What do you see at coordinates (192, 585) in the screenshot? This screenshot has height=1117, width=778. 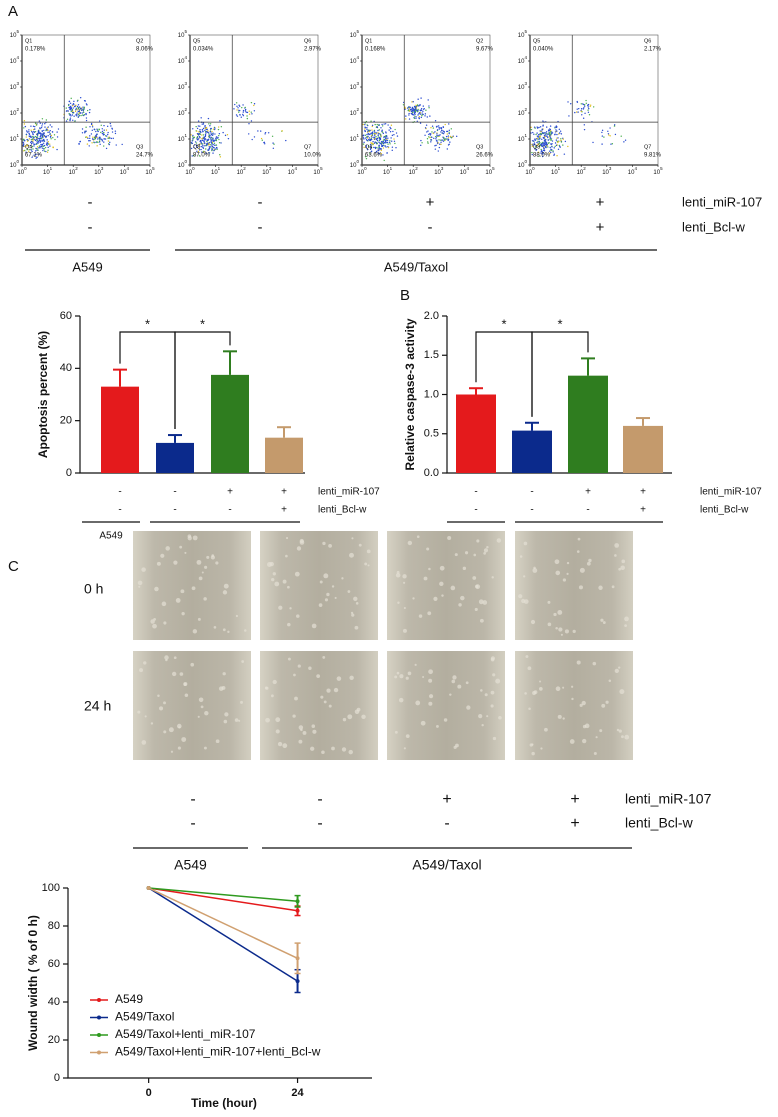 I see `wound-photo` at bounding box center [192, 585].